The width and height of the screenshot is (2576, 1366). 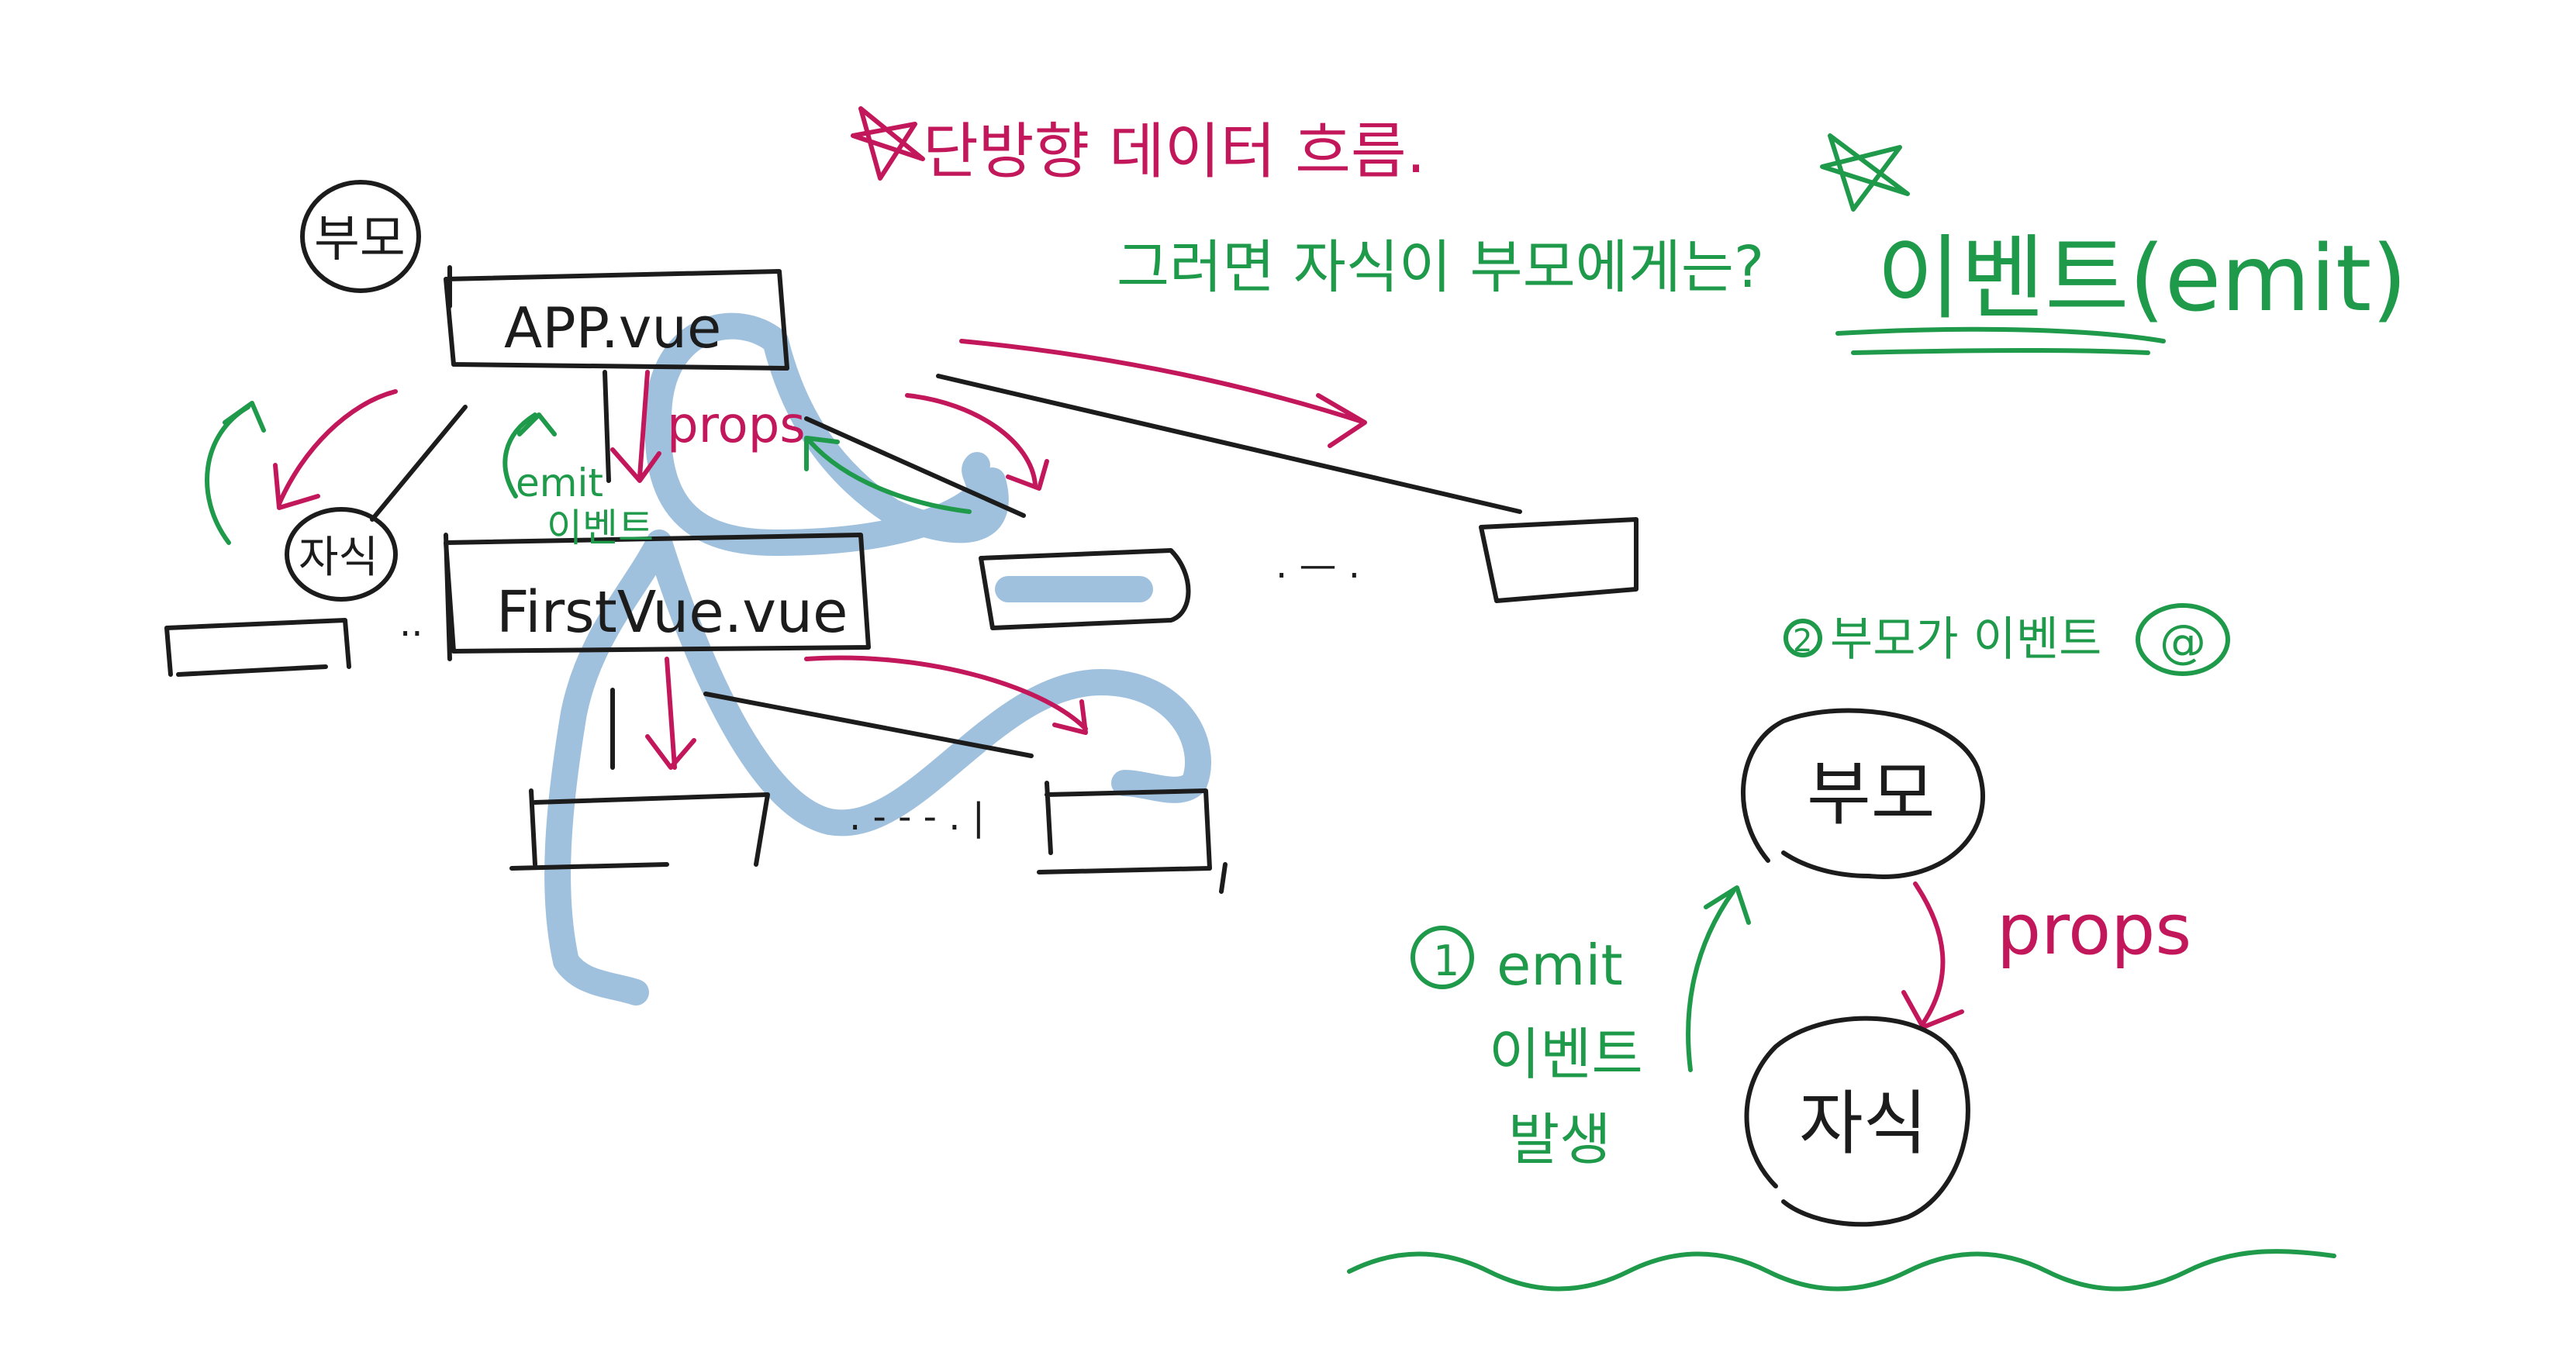 I want to click on emit-arrow-middle, so click(x=888, y=475).